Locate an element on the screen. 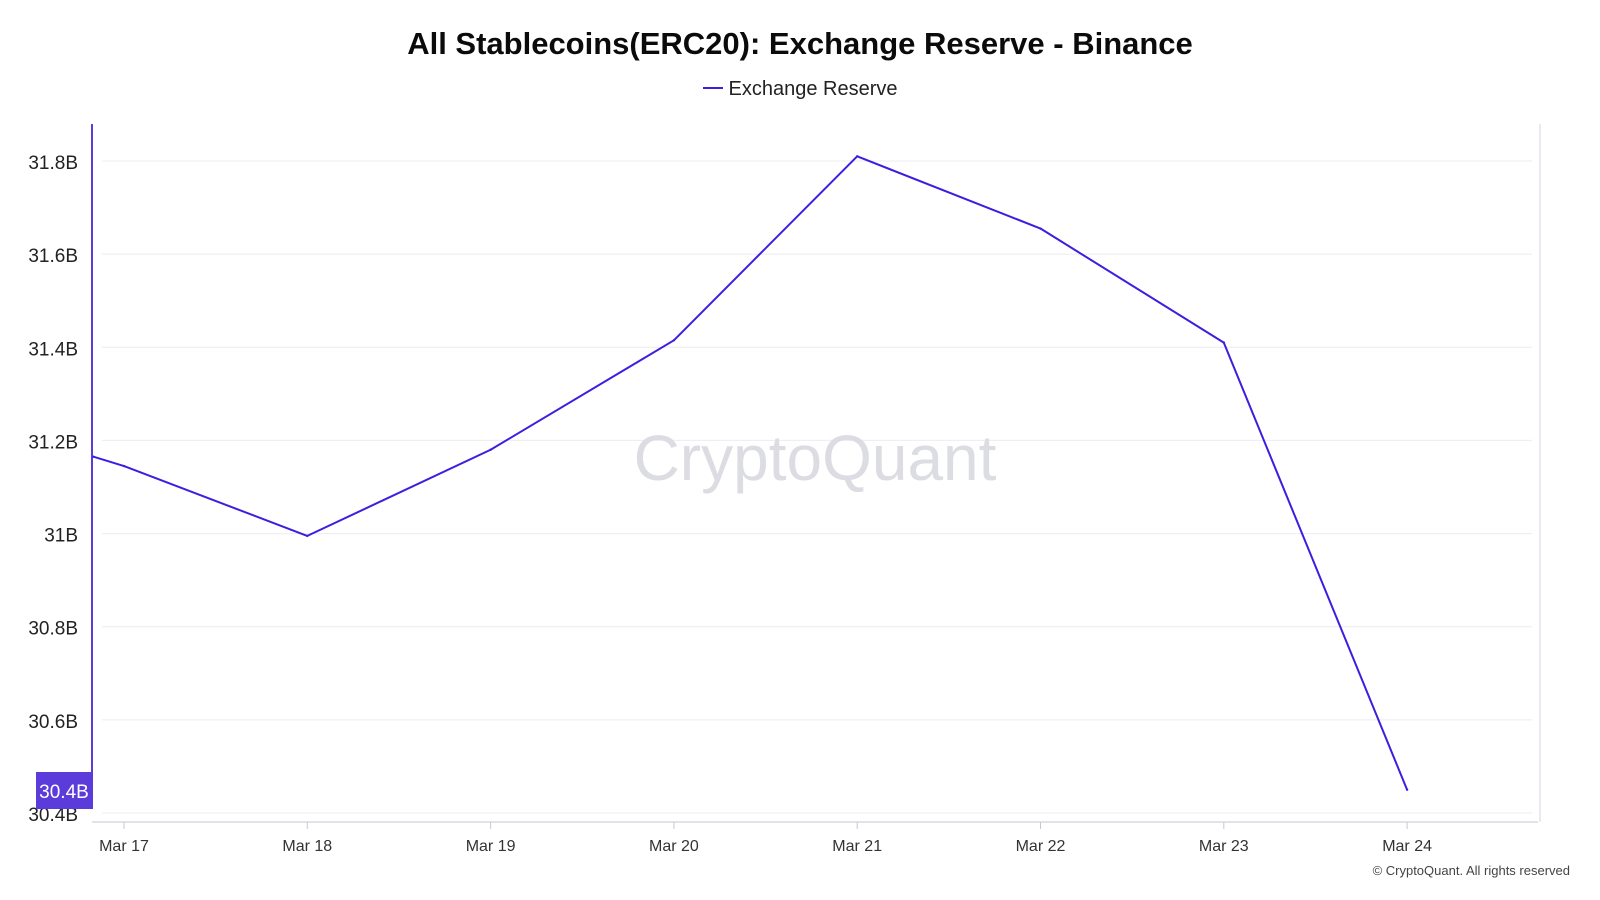  current-value-marker: 30.4B is located at coordinates (64, 790).